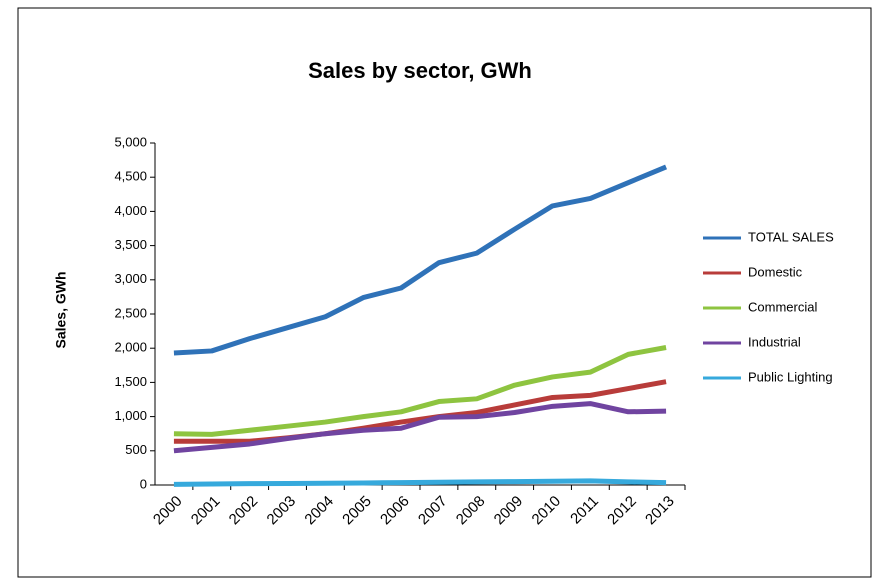 The height and width of the screenshot is (586, 880). I want to click on y-tick-label: 3,000, so click(130, 278).